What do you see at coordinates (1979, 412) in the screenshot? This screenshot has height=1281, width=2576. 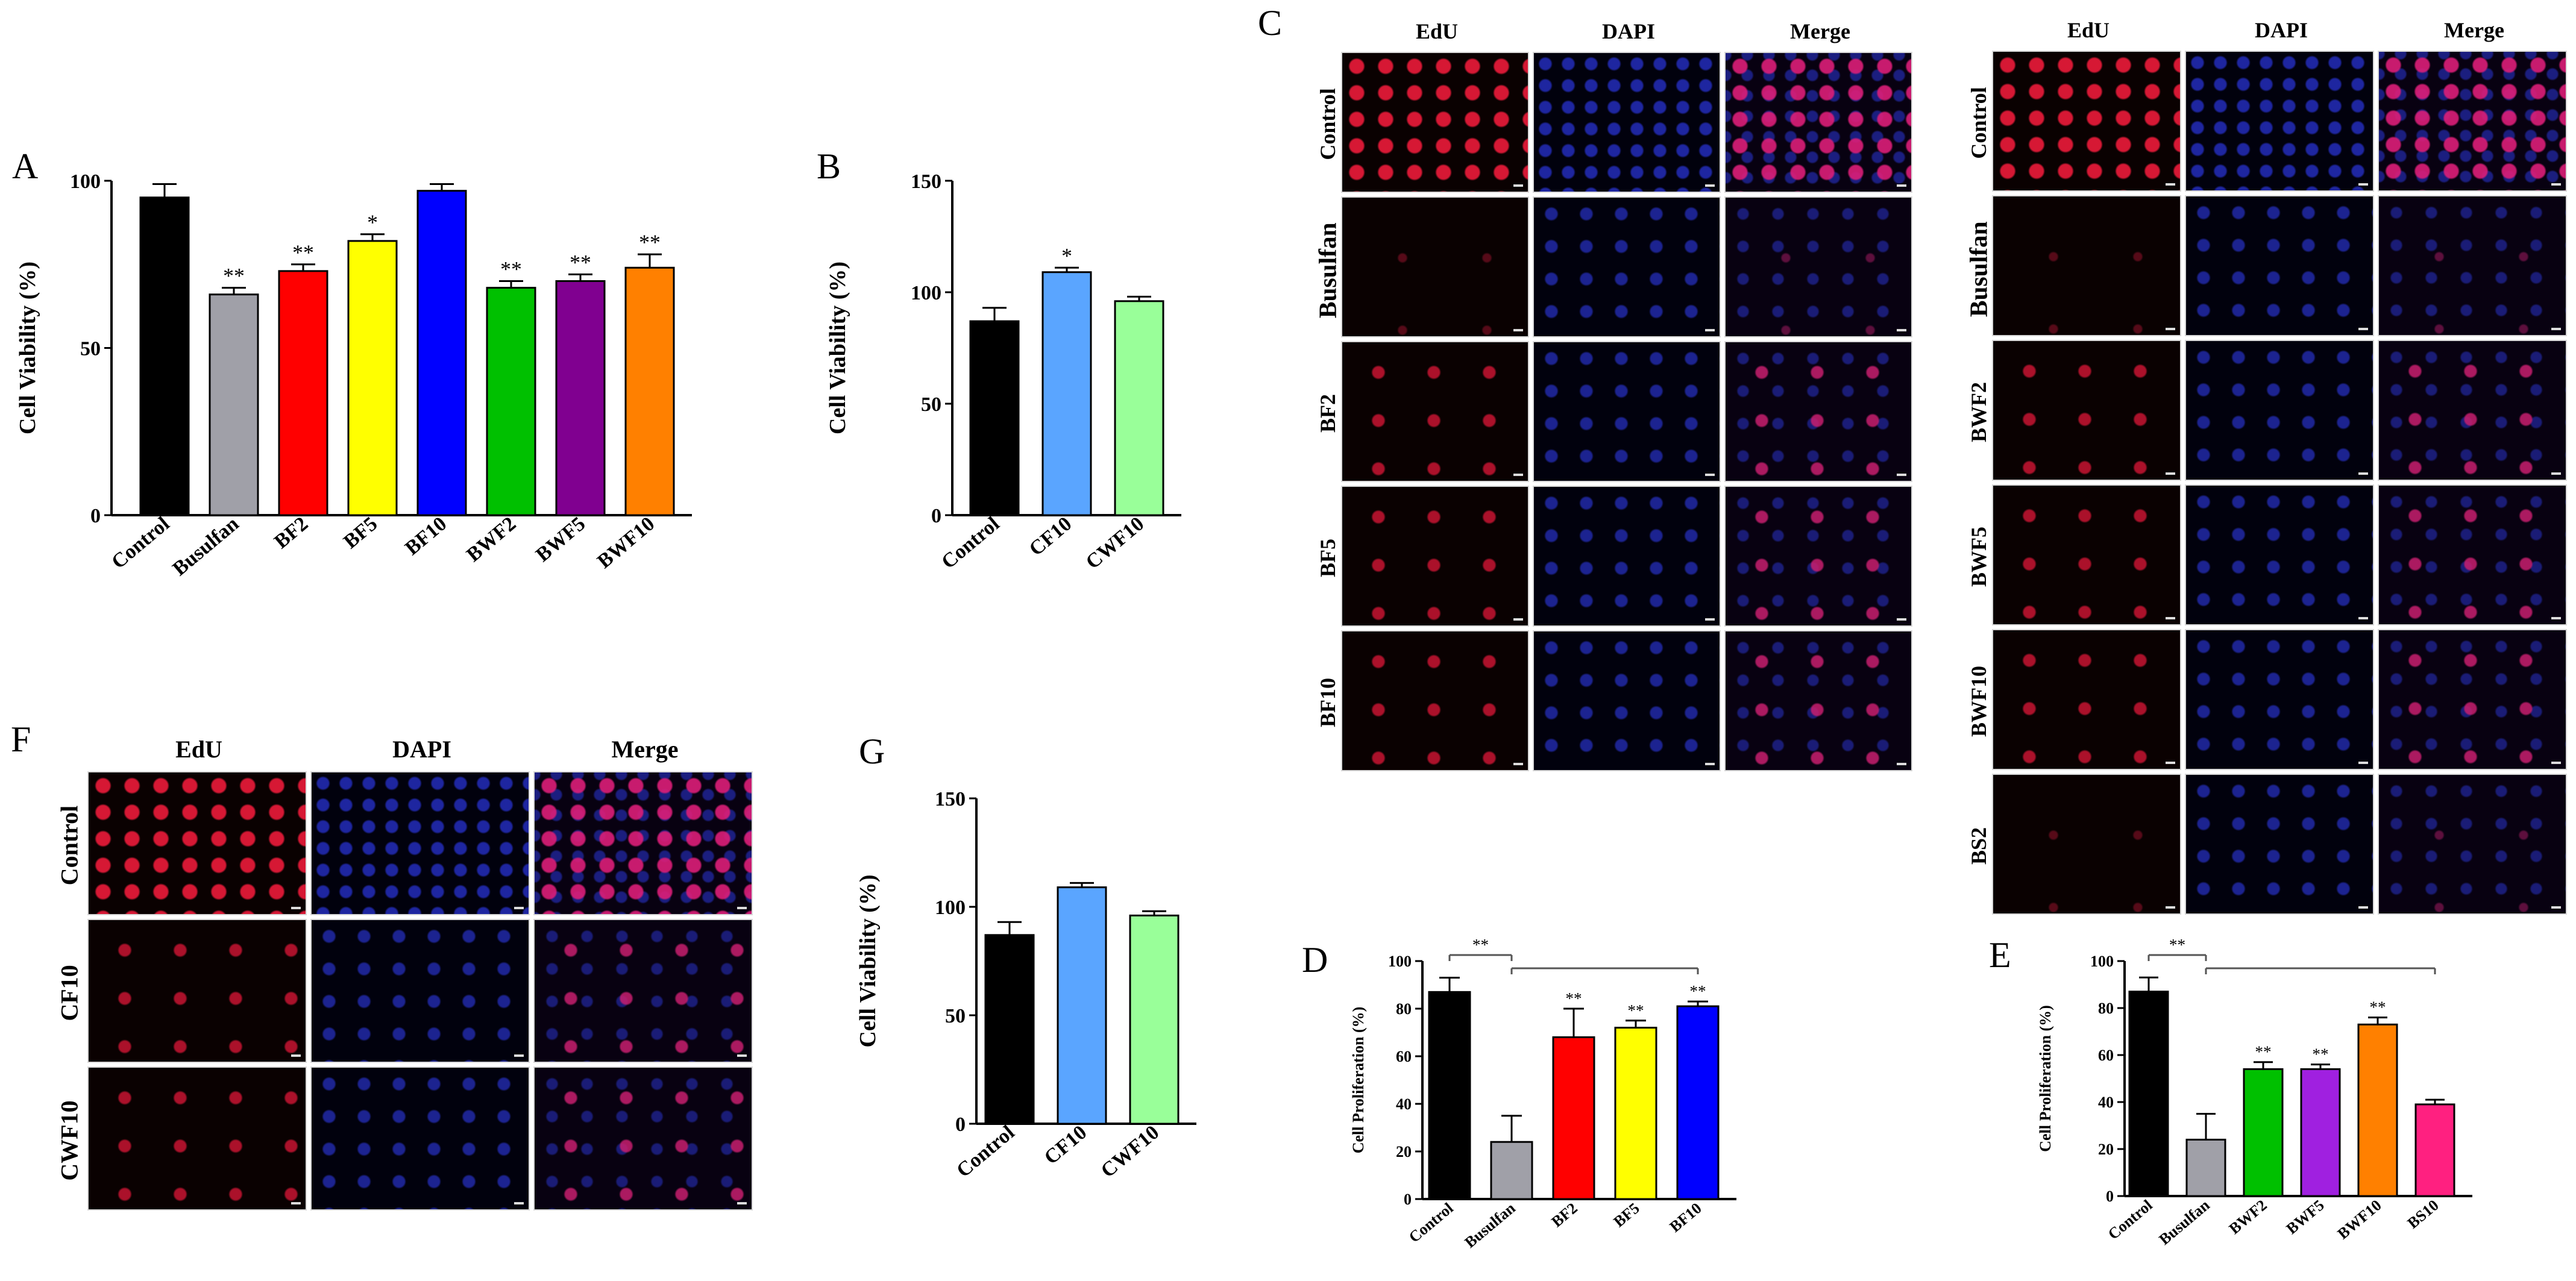 I see `row-label-bwf2: BWF2` at bounding box center [1979, 412].